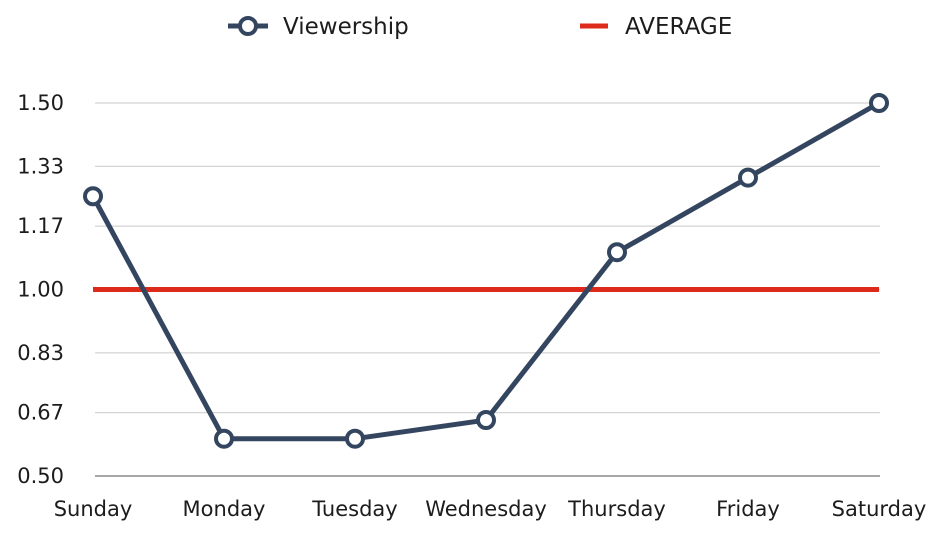 The height and width of the screenshot is (548, 938). Describe the element at coordinates (40, 103) in the screenshot. I see `y-tick-label: 1.50` at that location.